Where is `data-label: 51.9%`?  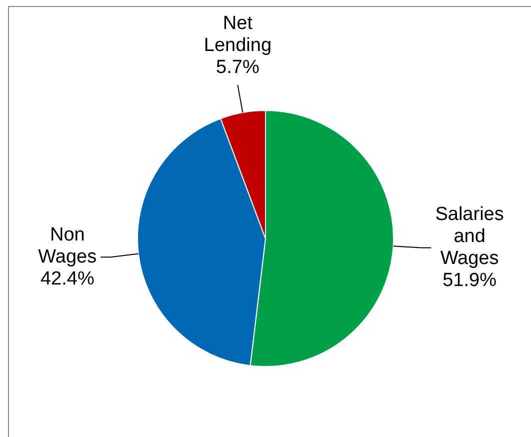 data-label: 51.9% is located at coordinates (469, 281).